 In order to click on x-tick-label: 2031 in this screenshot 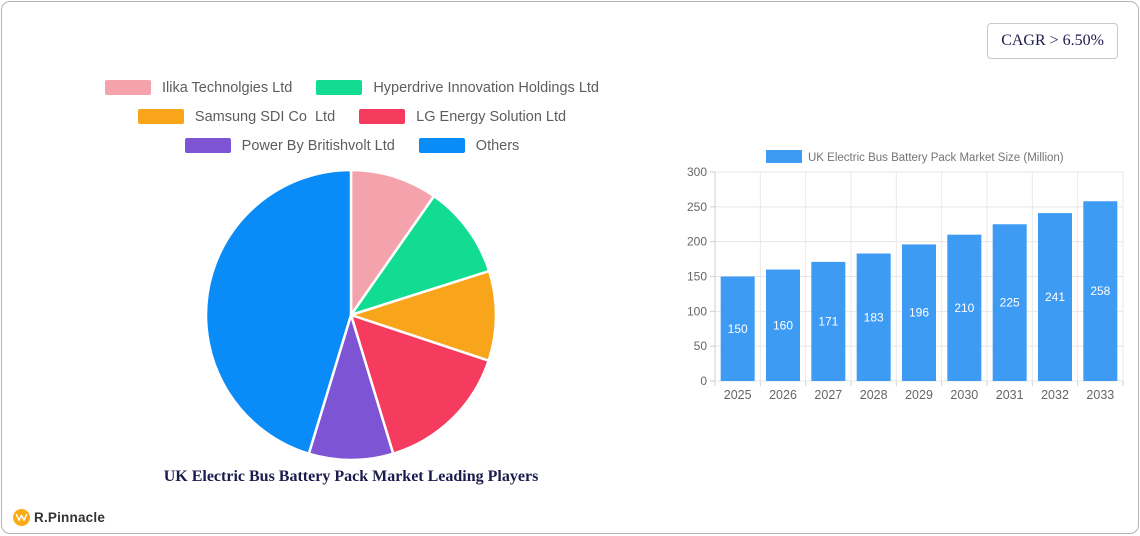, I will do `click(1010, 395)`.